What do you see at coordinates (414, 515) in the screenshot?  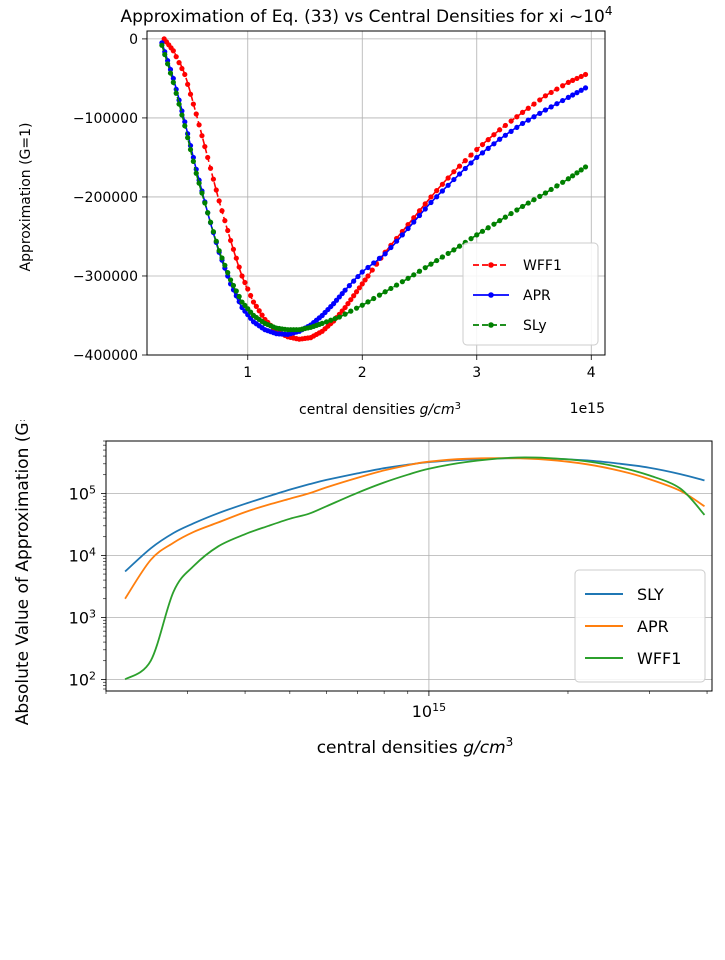 I see `series-line-sly` at bounding box center [414, 515].